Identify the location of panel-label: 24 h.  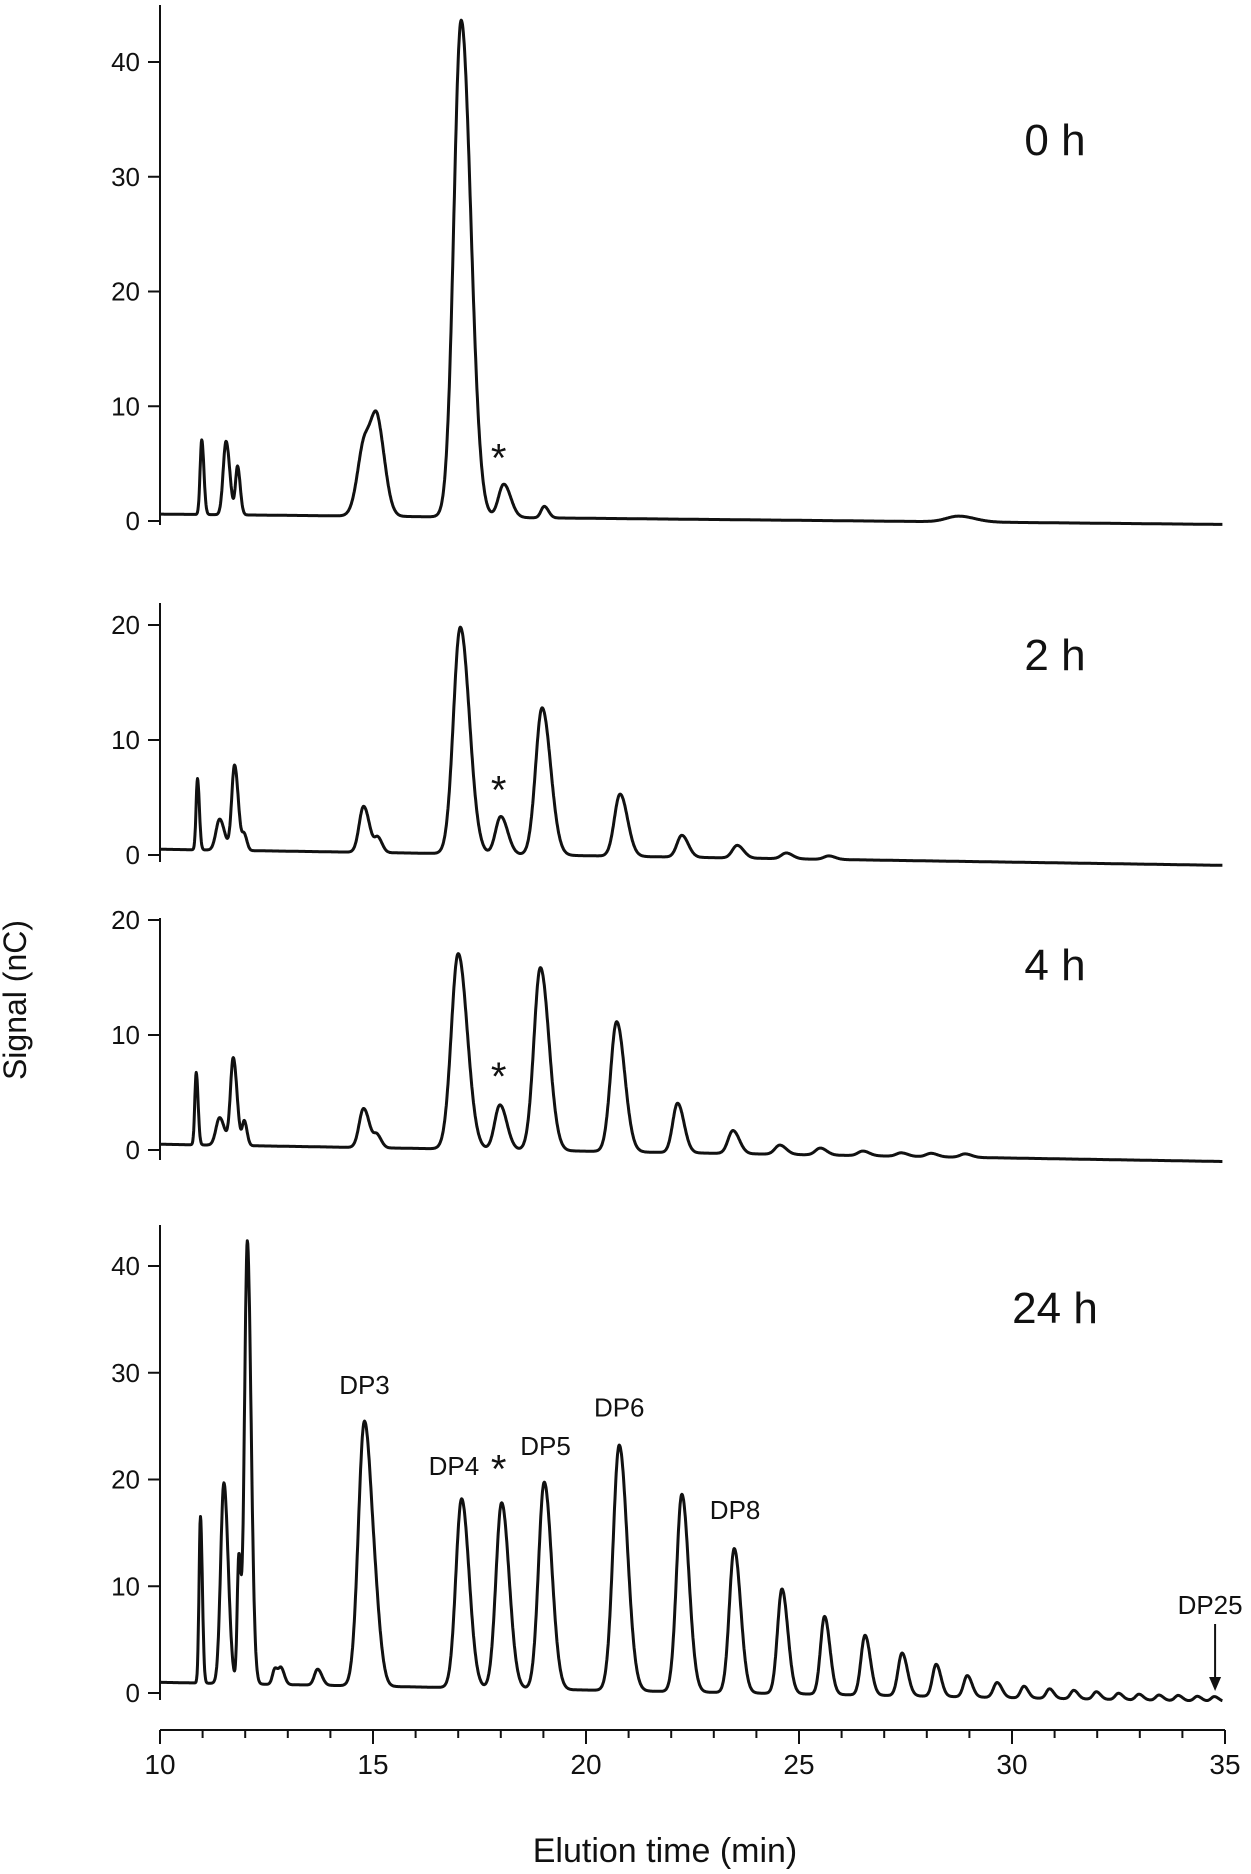
(1055, 1308).